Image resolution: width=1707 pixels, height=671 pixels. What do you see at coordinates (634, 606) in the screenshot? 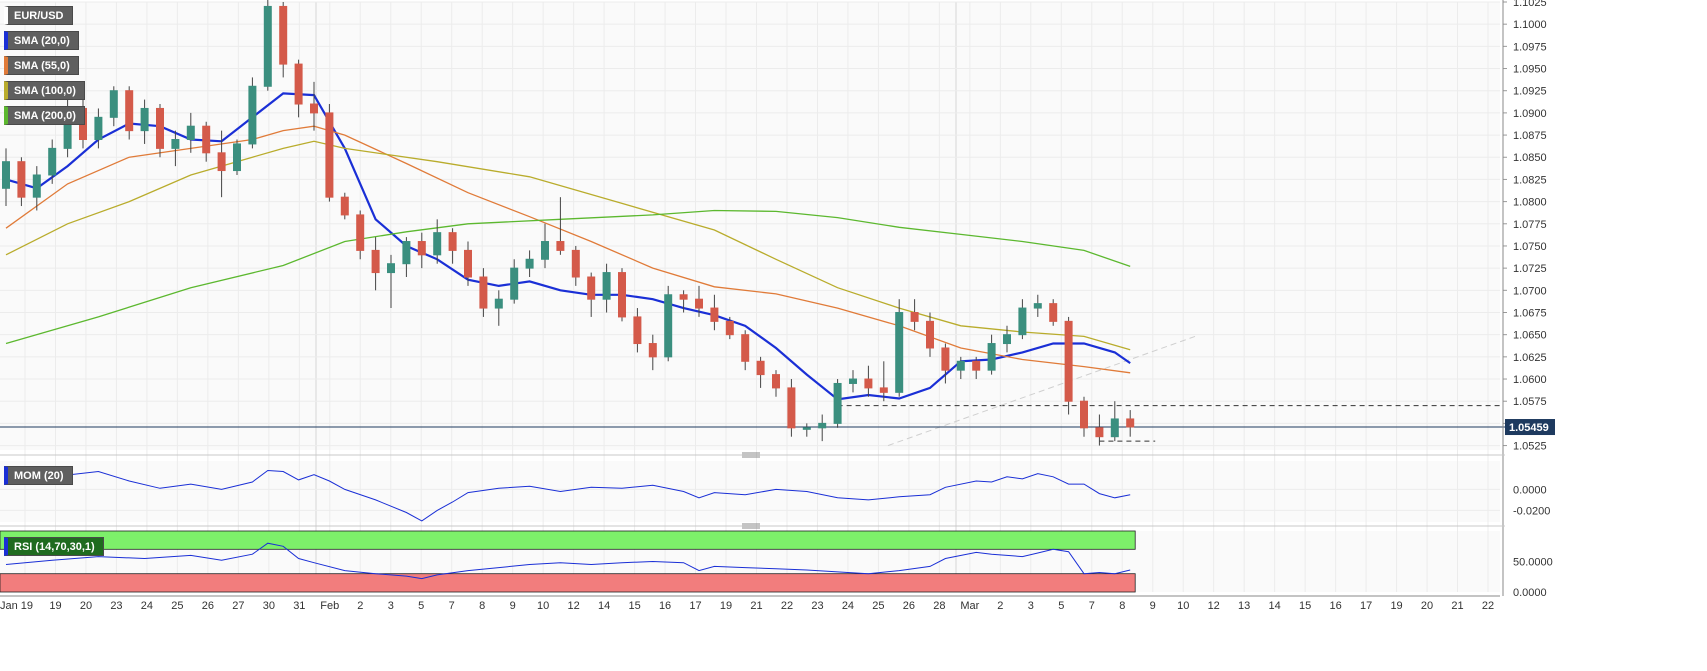
I see `x-tick-label: 15` at bounding box center [634, 606].